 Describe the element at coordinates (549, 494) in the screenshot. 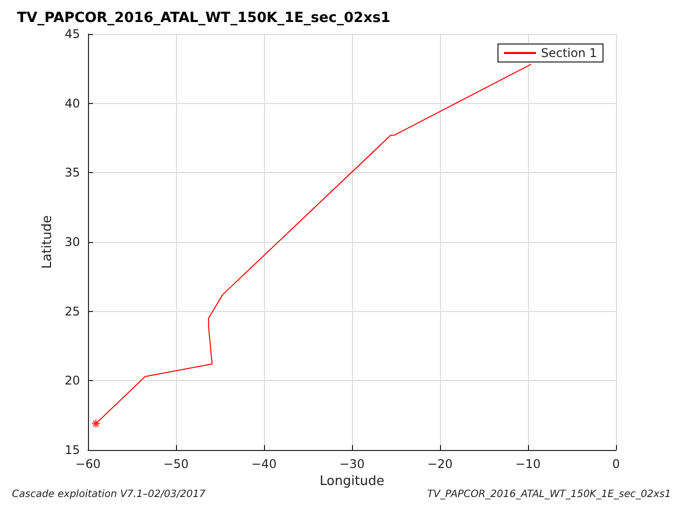

I see `text: TV_PAPCOR_2016_ATAL_WT_150K_1E_sec_02xs1` at that location.